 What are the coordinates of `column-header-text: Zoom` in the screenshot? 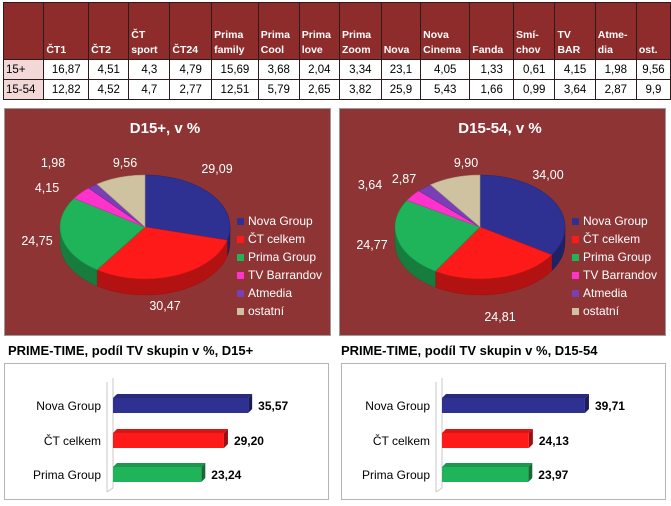 It's located at (356, 50).